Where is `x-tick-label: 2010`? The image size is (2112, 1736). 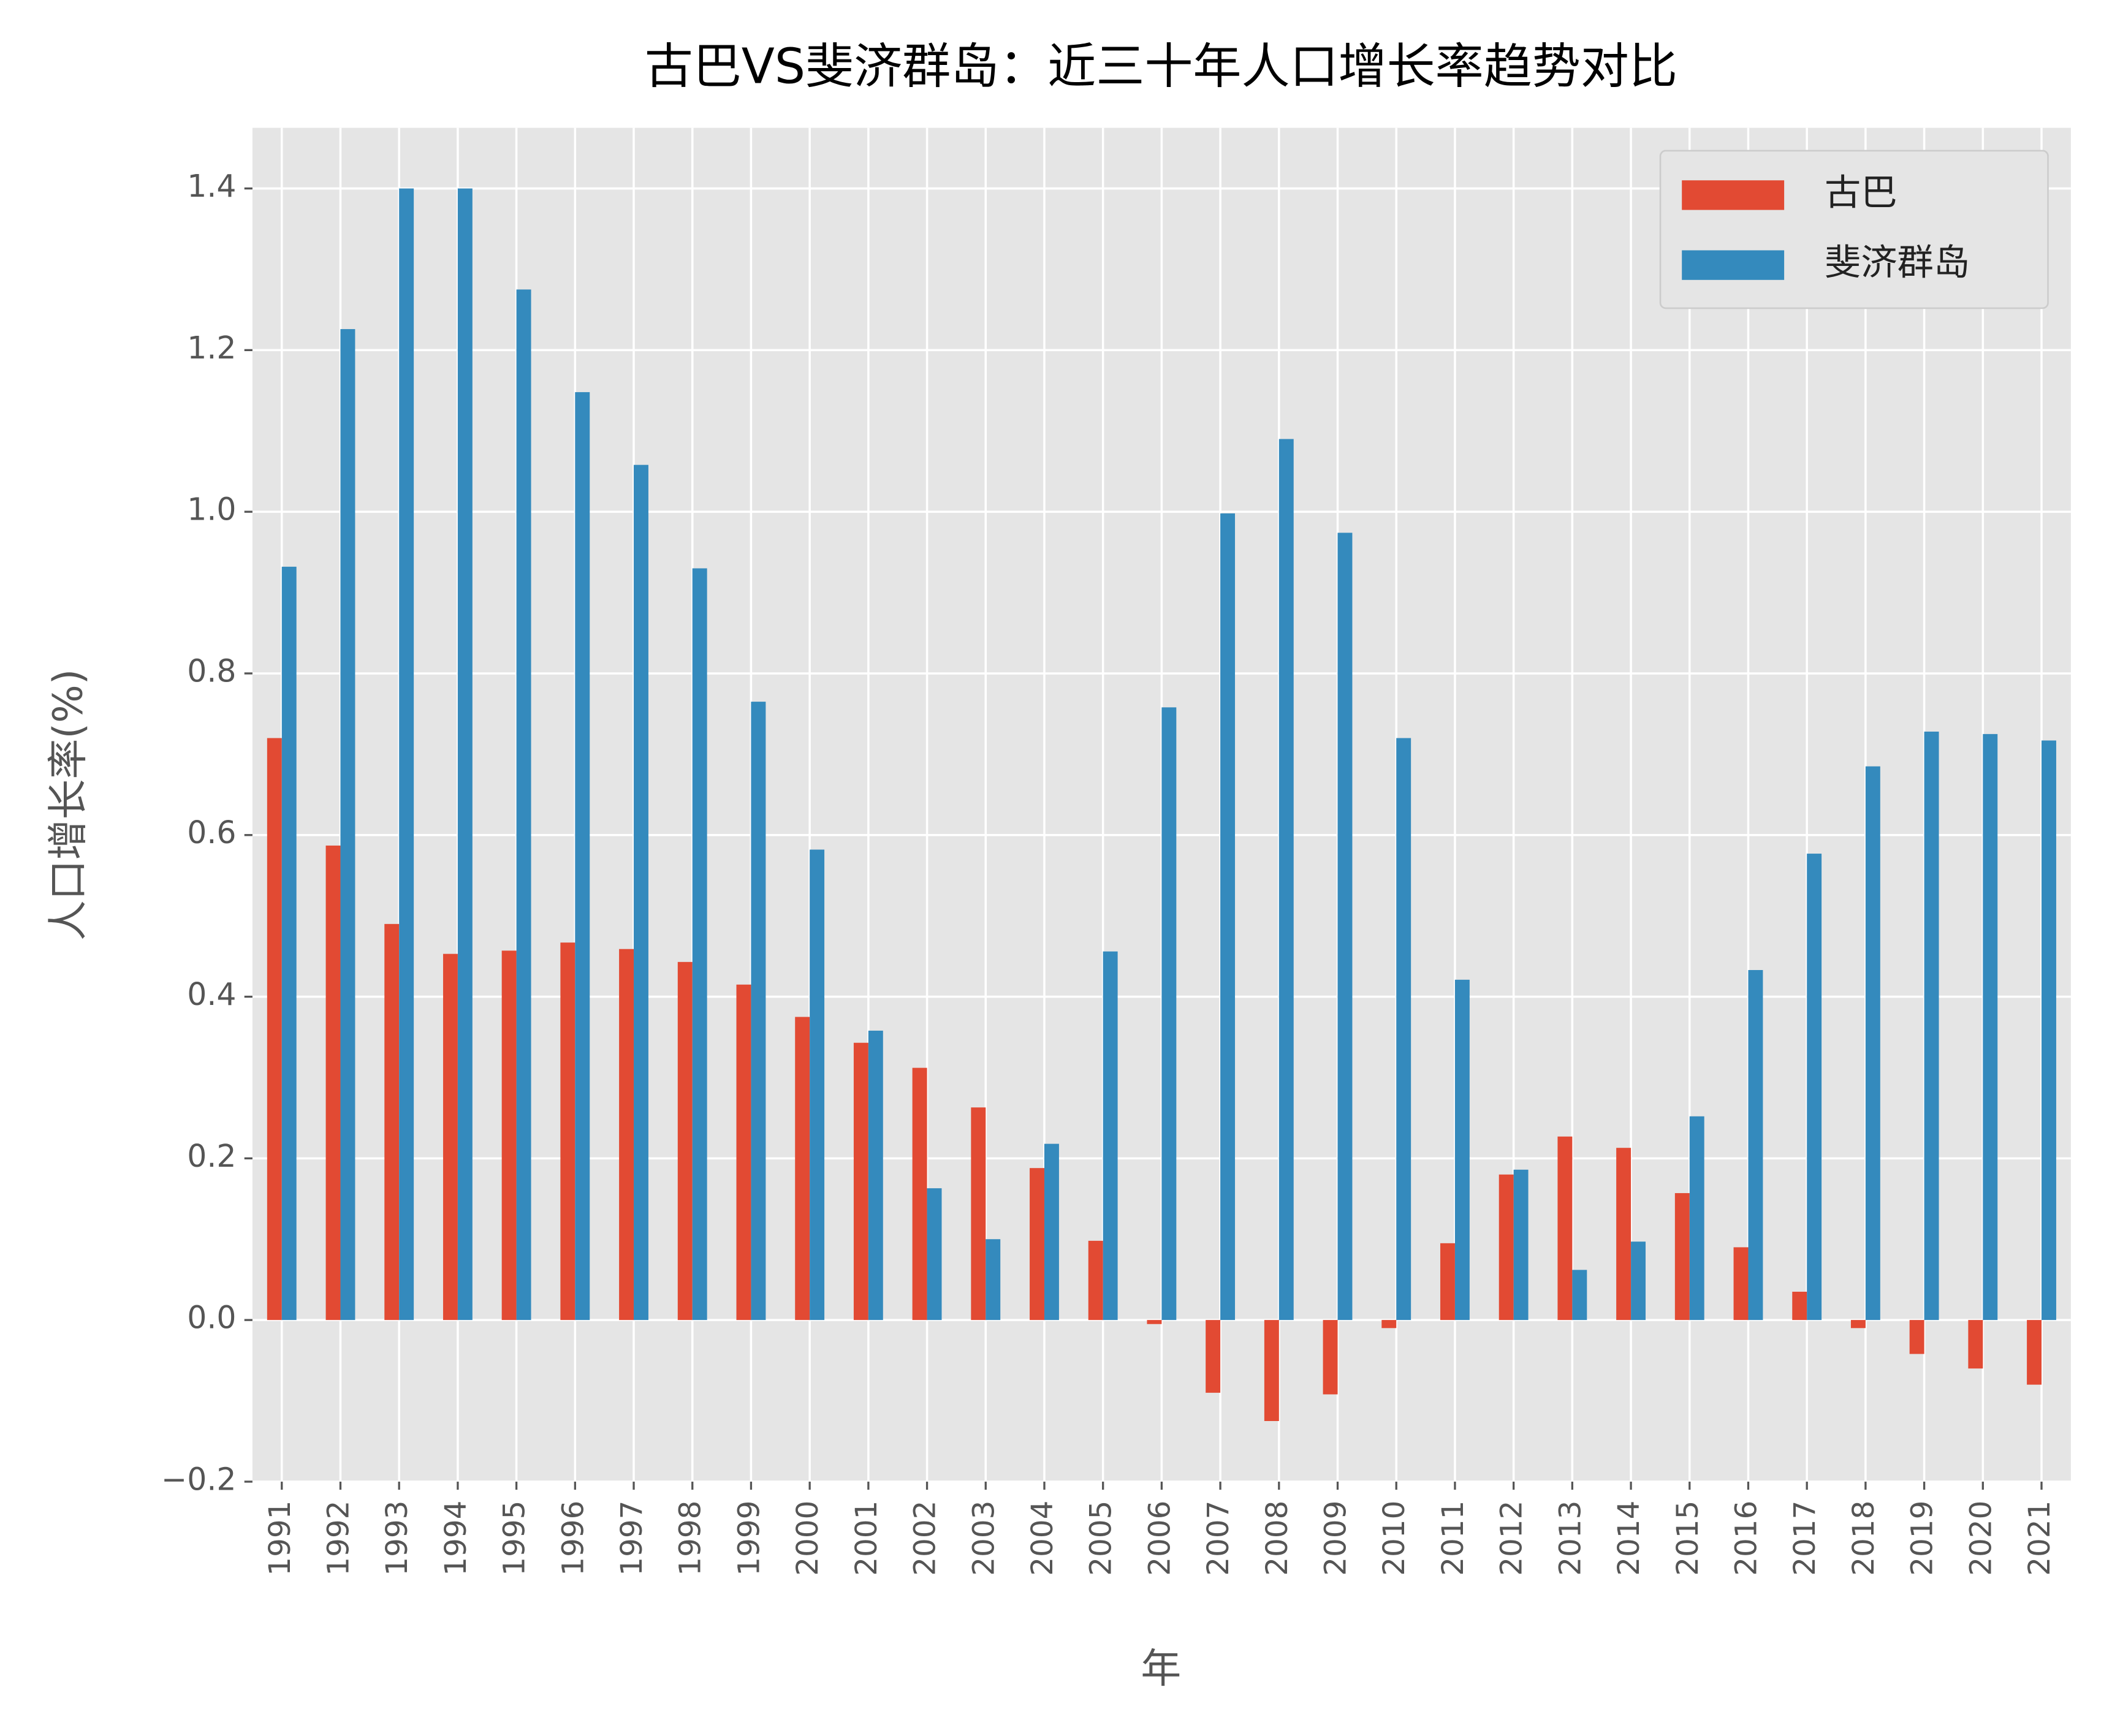 x-tick-label: 2010 is located at coordinates (1394, 1538).